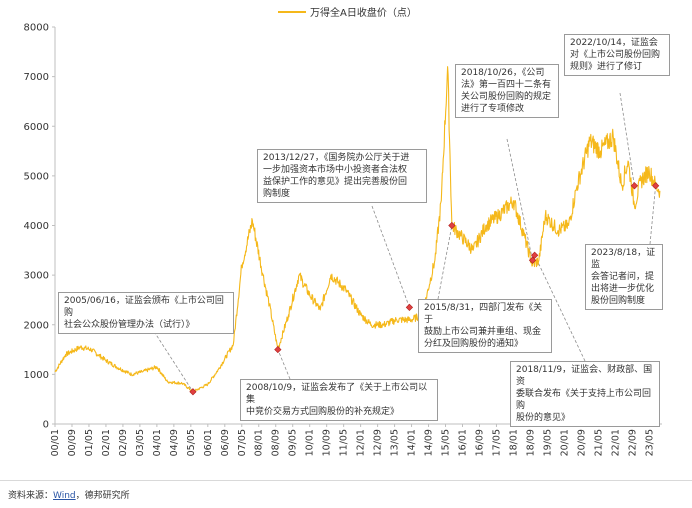 This screenshot has height=508, width=692. I want to click on x-tick-label: 21/05, so click(598, 442).